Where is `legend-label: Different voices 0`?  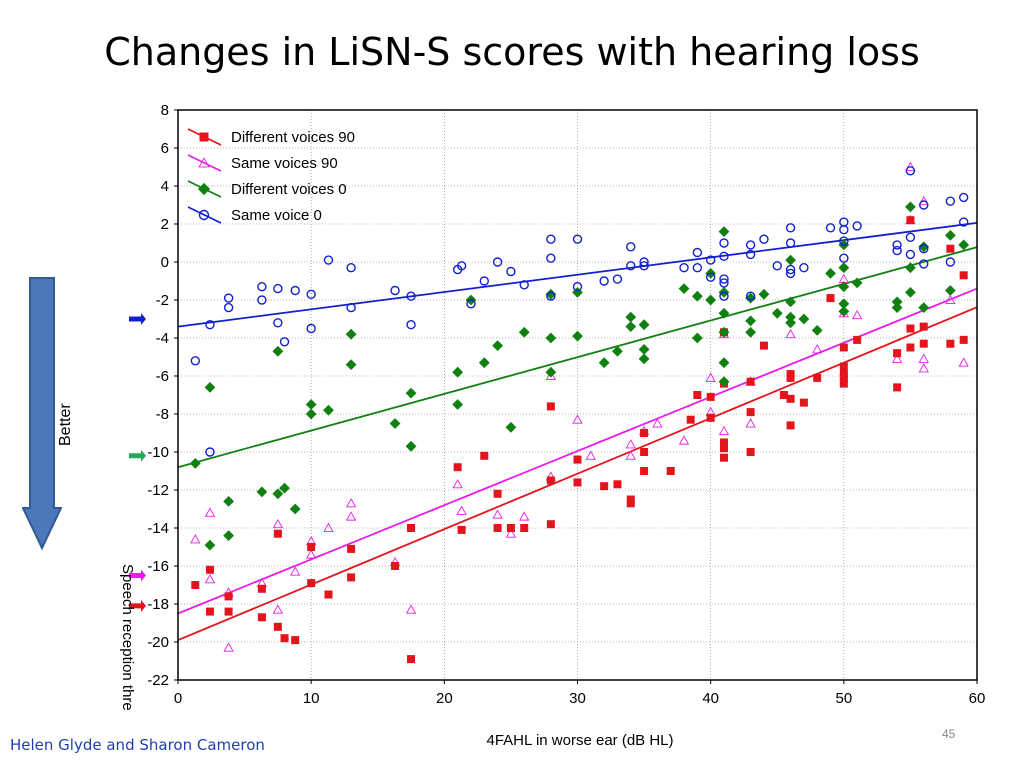
legend-label: Different voices 0 is located at coordinates (289, 189).